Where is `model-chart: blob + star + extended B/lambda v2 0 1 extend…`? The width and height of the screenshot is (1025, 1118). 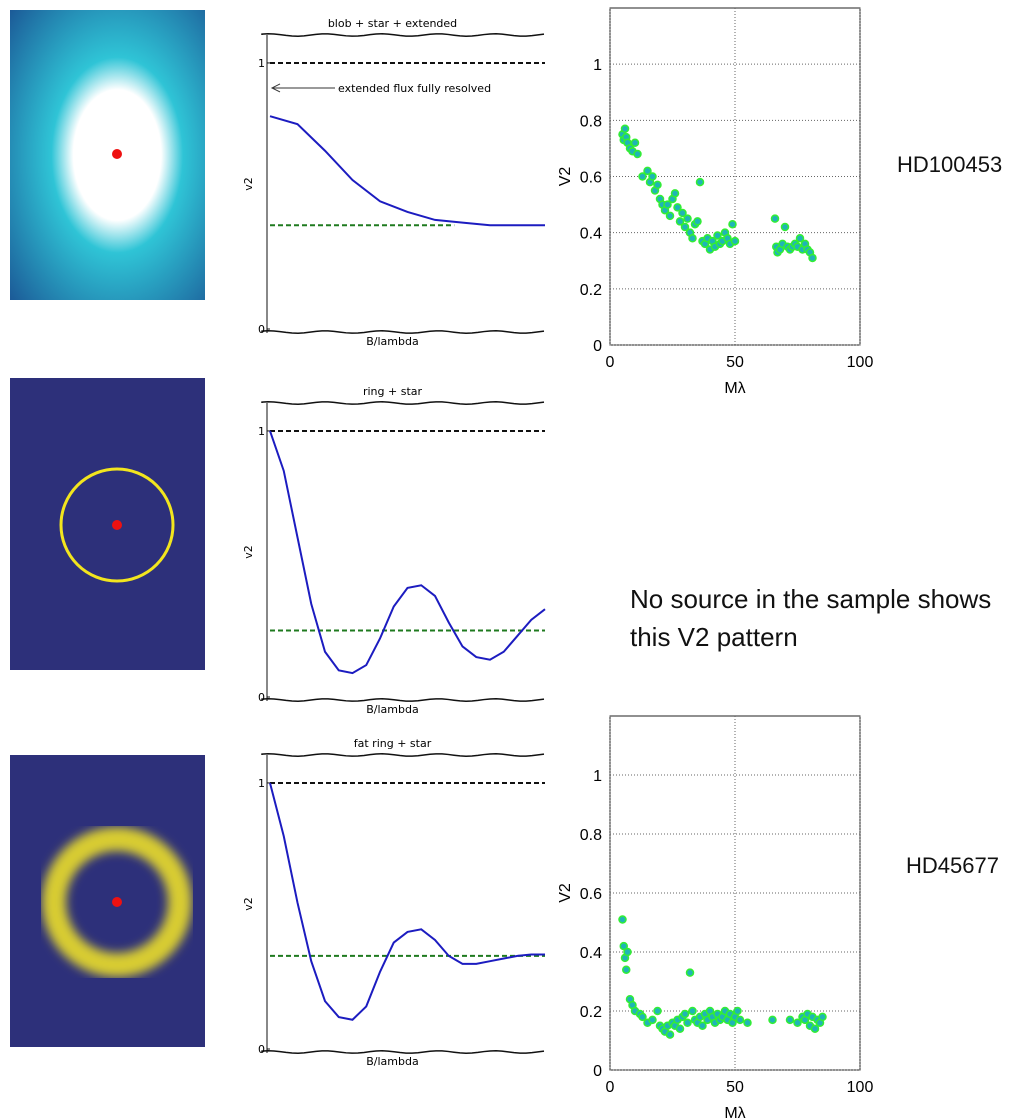
model-chart: blob + star + extended B/lambda v2 0 1 extend… is located at coordinates (393, 182).